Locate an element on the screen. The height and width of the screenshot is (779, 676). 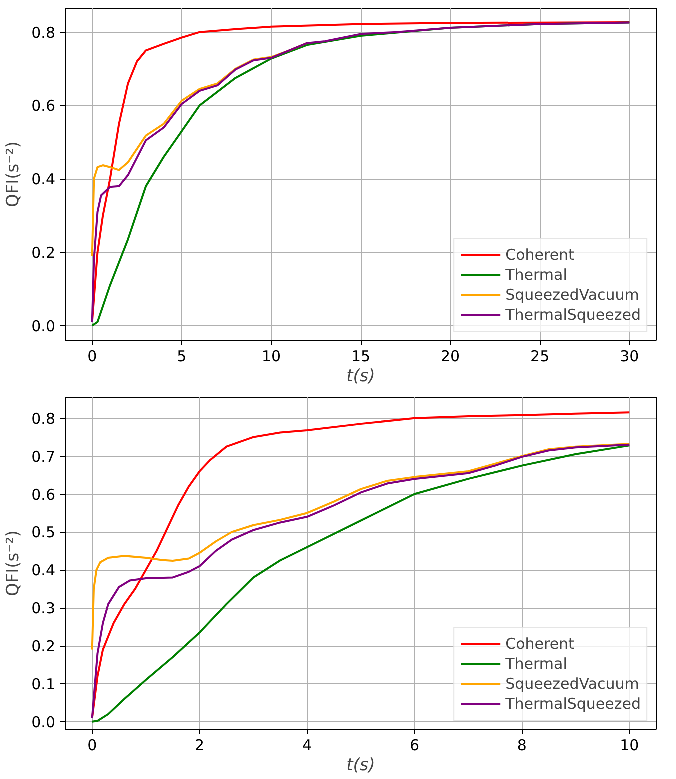
x-tick-label: 25 is located at coordinates (540, 357).